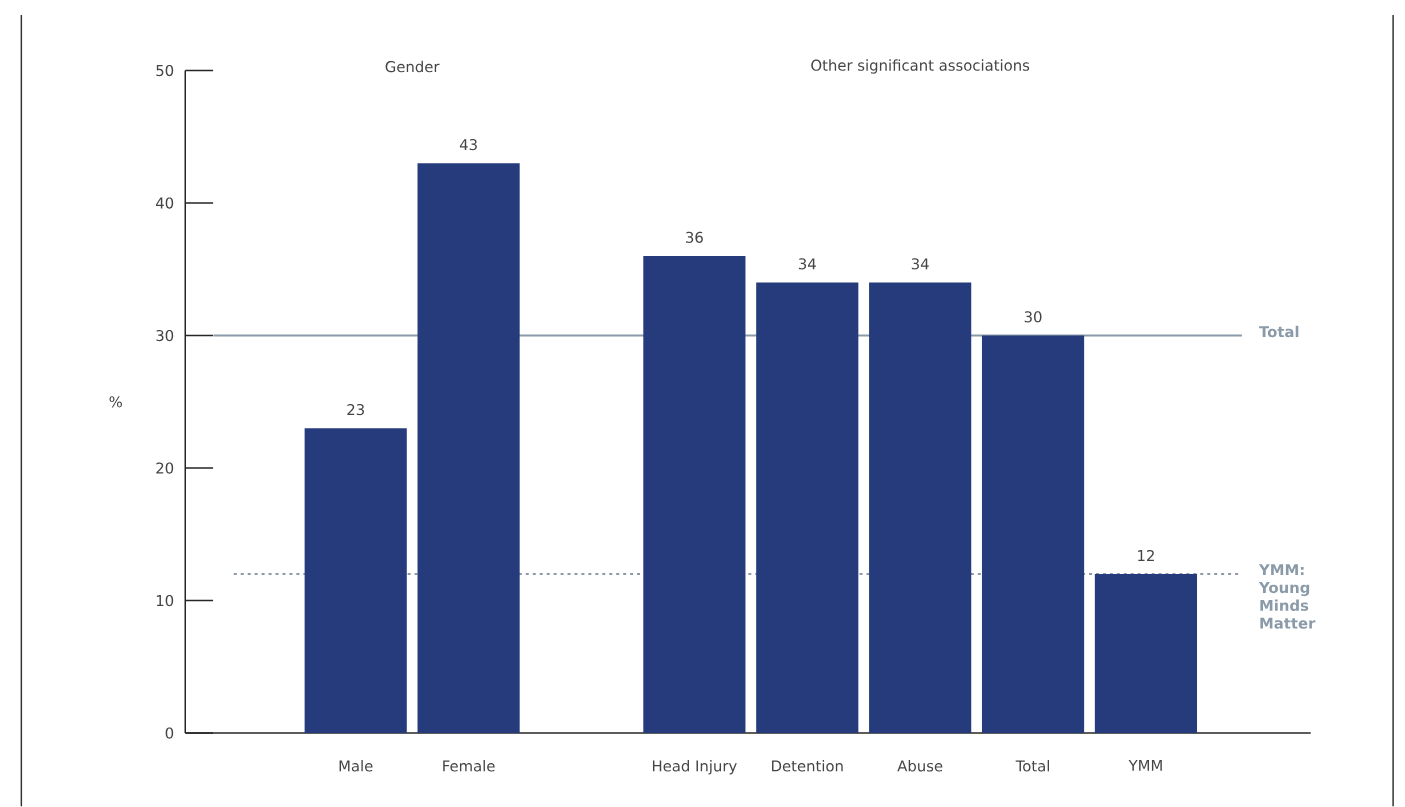 This screenshot has height=807, width=1405. Describe the element at coordinates (469, 766) in the screenshot. I see `x-tick-label: Female` at that location.